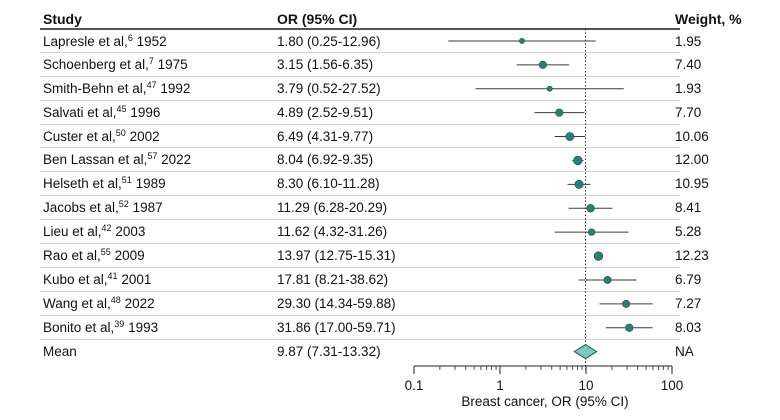 The height and width of the screenshot is (420, 780). I want to click on study-author: Jacobs et al,, so click(81, 208).